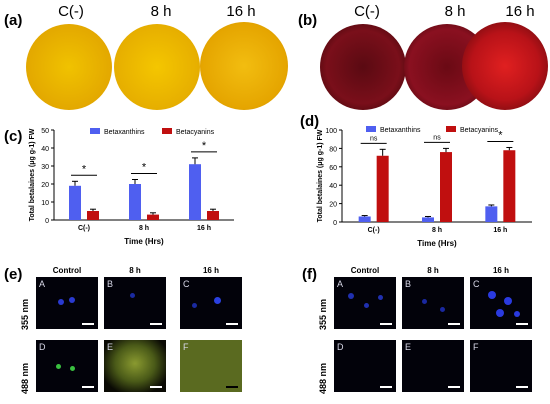 This screenshot has width=550, height=404. What do you see at coordinates (210, 270) in the screenshot?
I see `e-col-header-16h: 16 h` at bounding box center [210, 270].